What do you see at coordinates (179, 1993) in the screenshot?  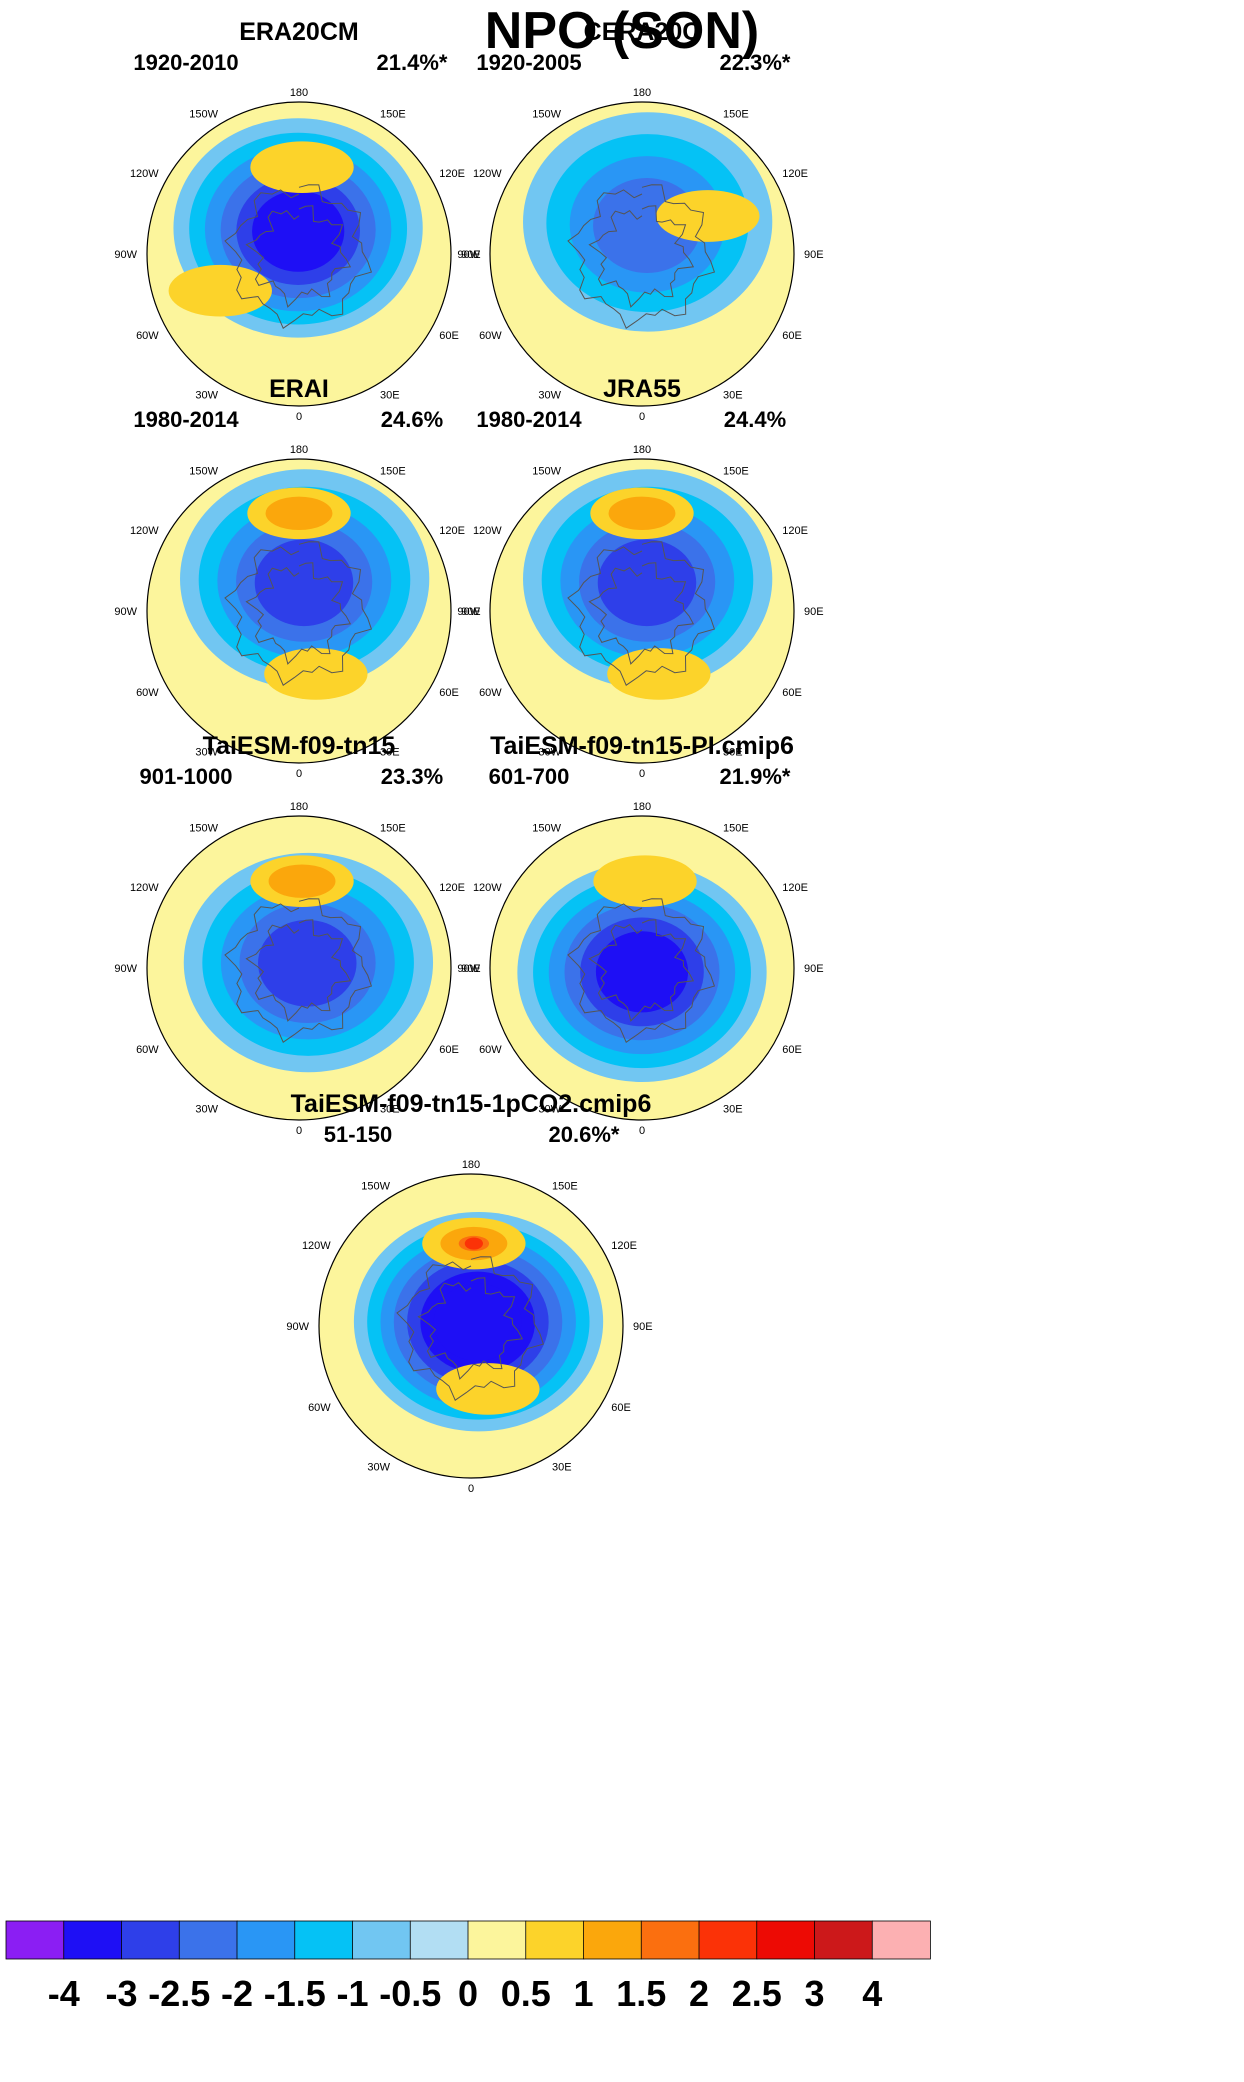 I see `colorbar-label: -2.5` at bounding box center [179, 1993].